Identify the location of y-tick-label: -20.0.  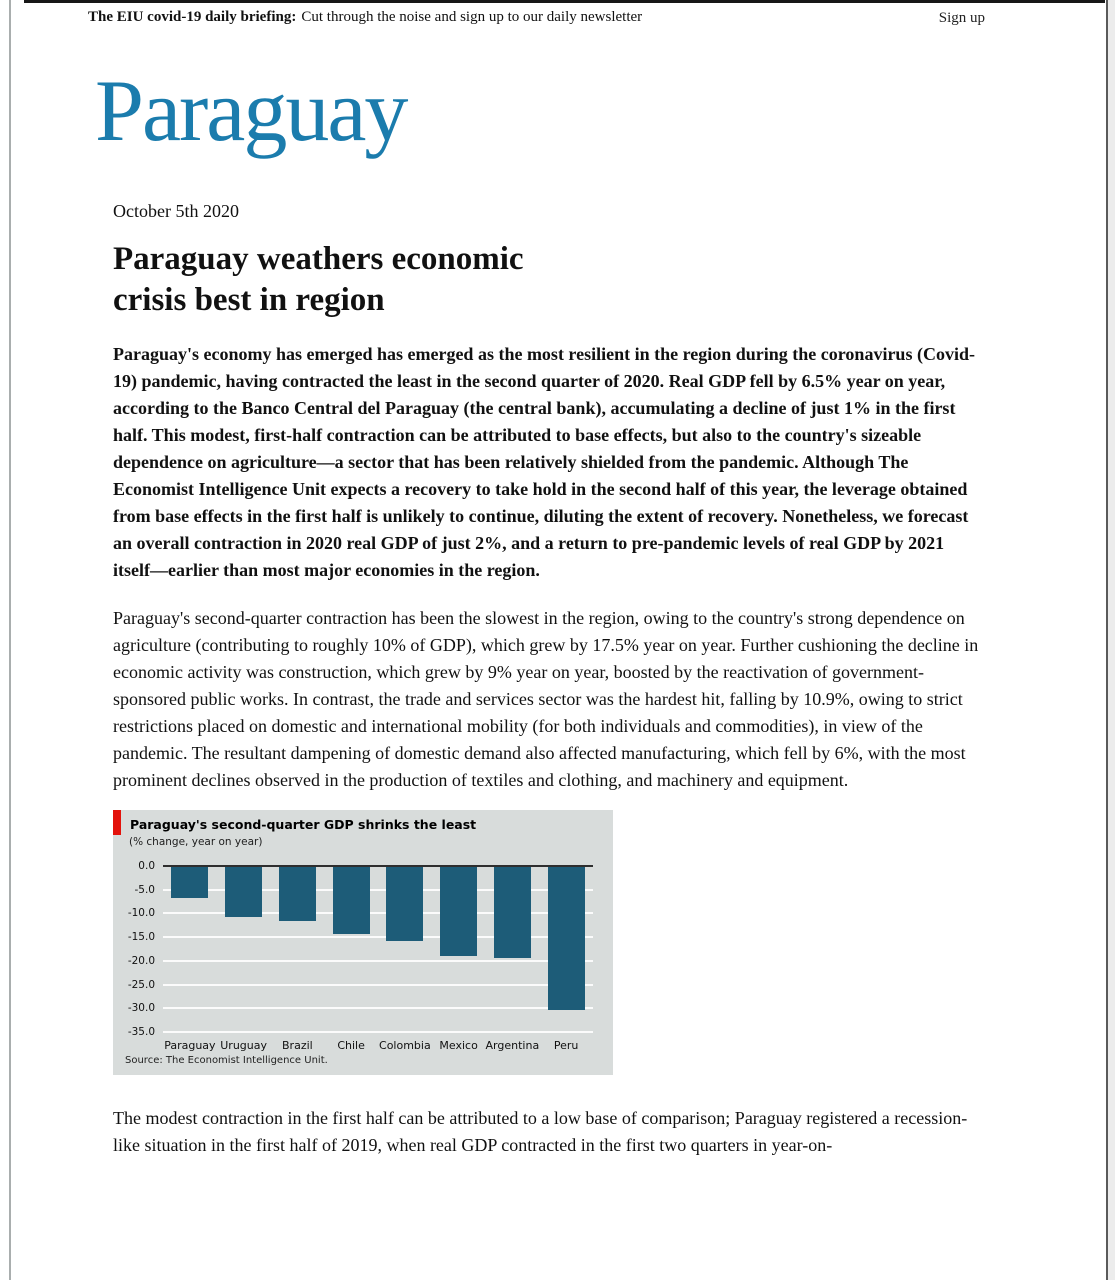
(141, 960).